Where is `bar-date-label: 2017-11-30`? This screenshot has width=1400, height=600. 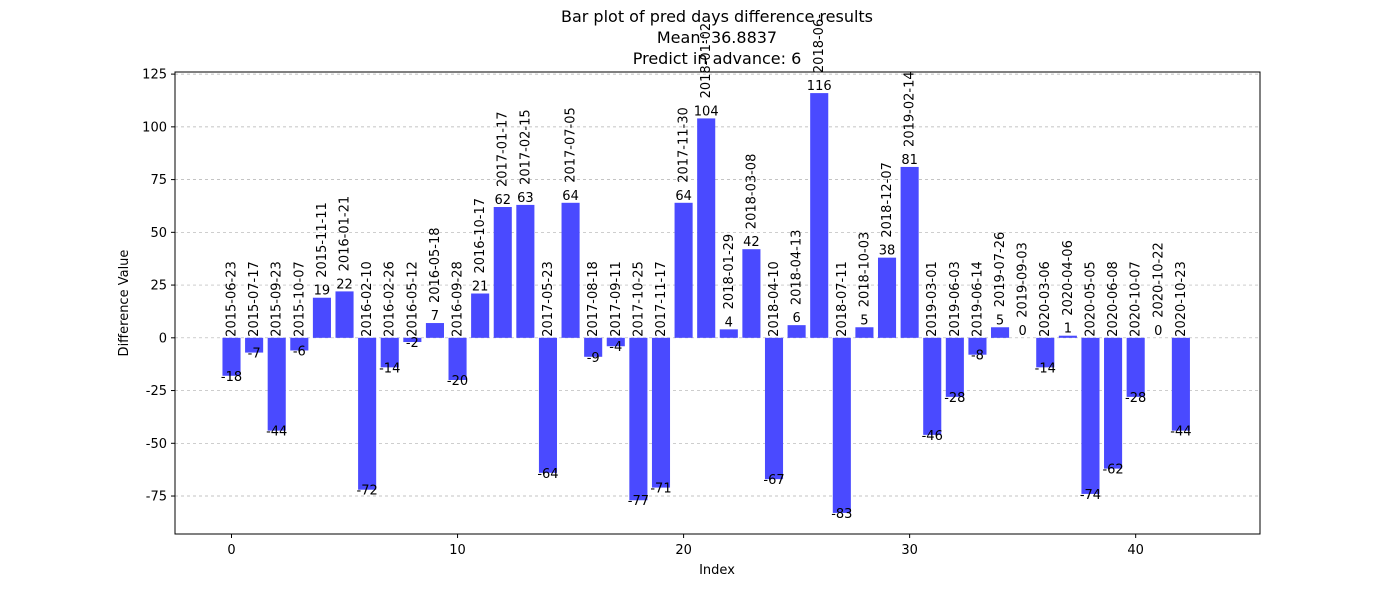
bar-date-label: 2017-11-30 is located at coordinates (684, 145).